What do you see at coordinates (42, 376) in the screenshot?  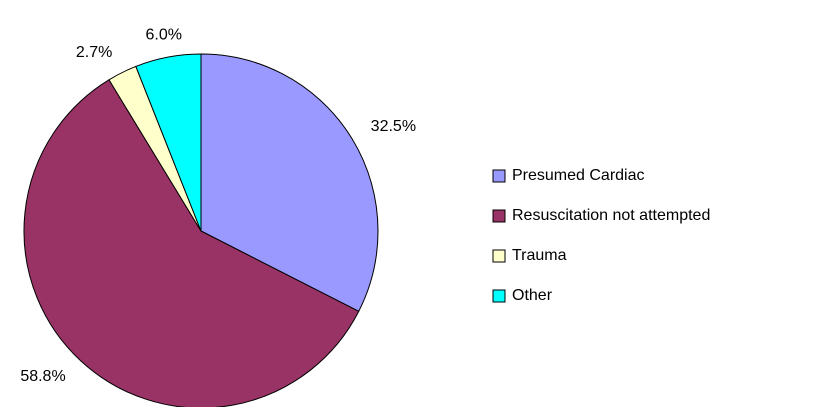 I see `data-label: 58.8%` at bounding box center [42, 376].